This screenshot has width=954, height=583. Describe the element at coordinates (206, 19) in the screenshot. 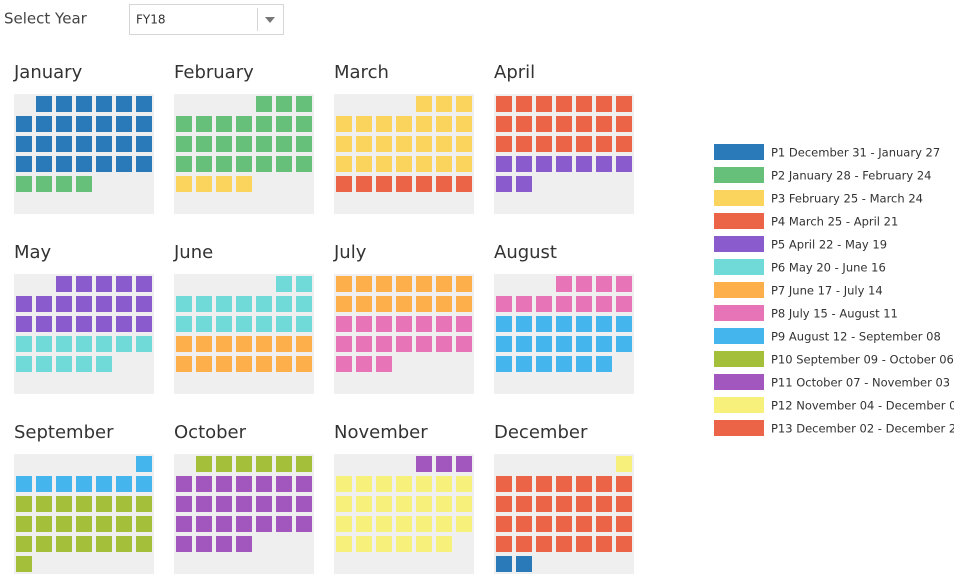

I see `year-dropdown: FY18` at that location.